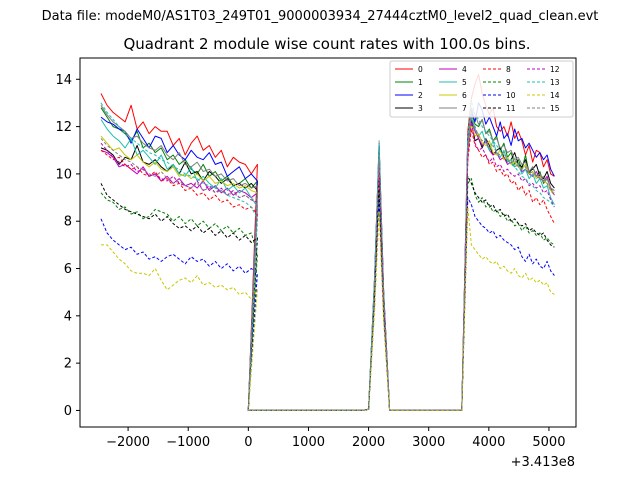  What do you see at coordinates (68, 411) in the screenshot?
I see `y-tick-label: 0` at bounding box center [68, 411].